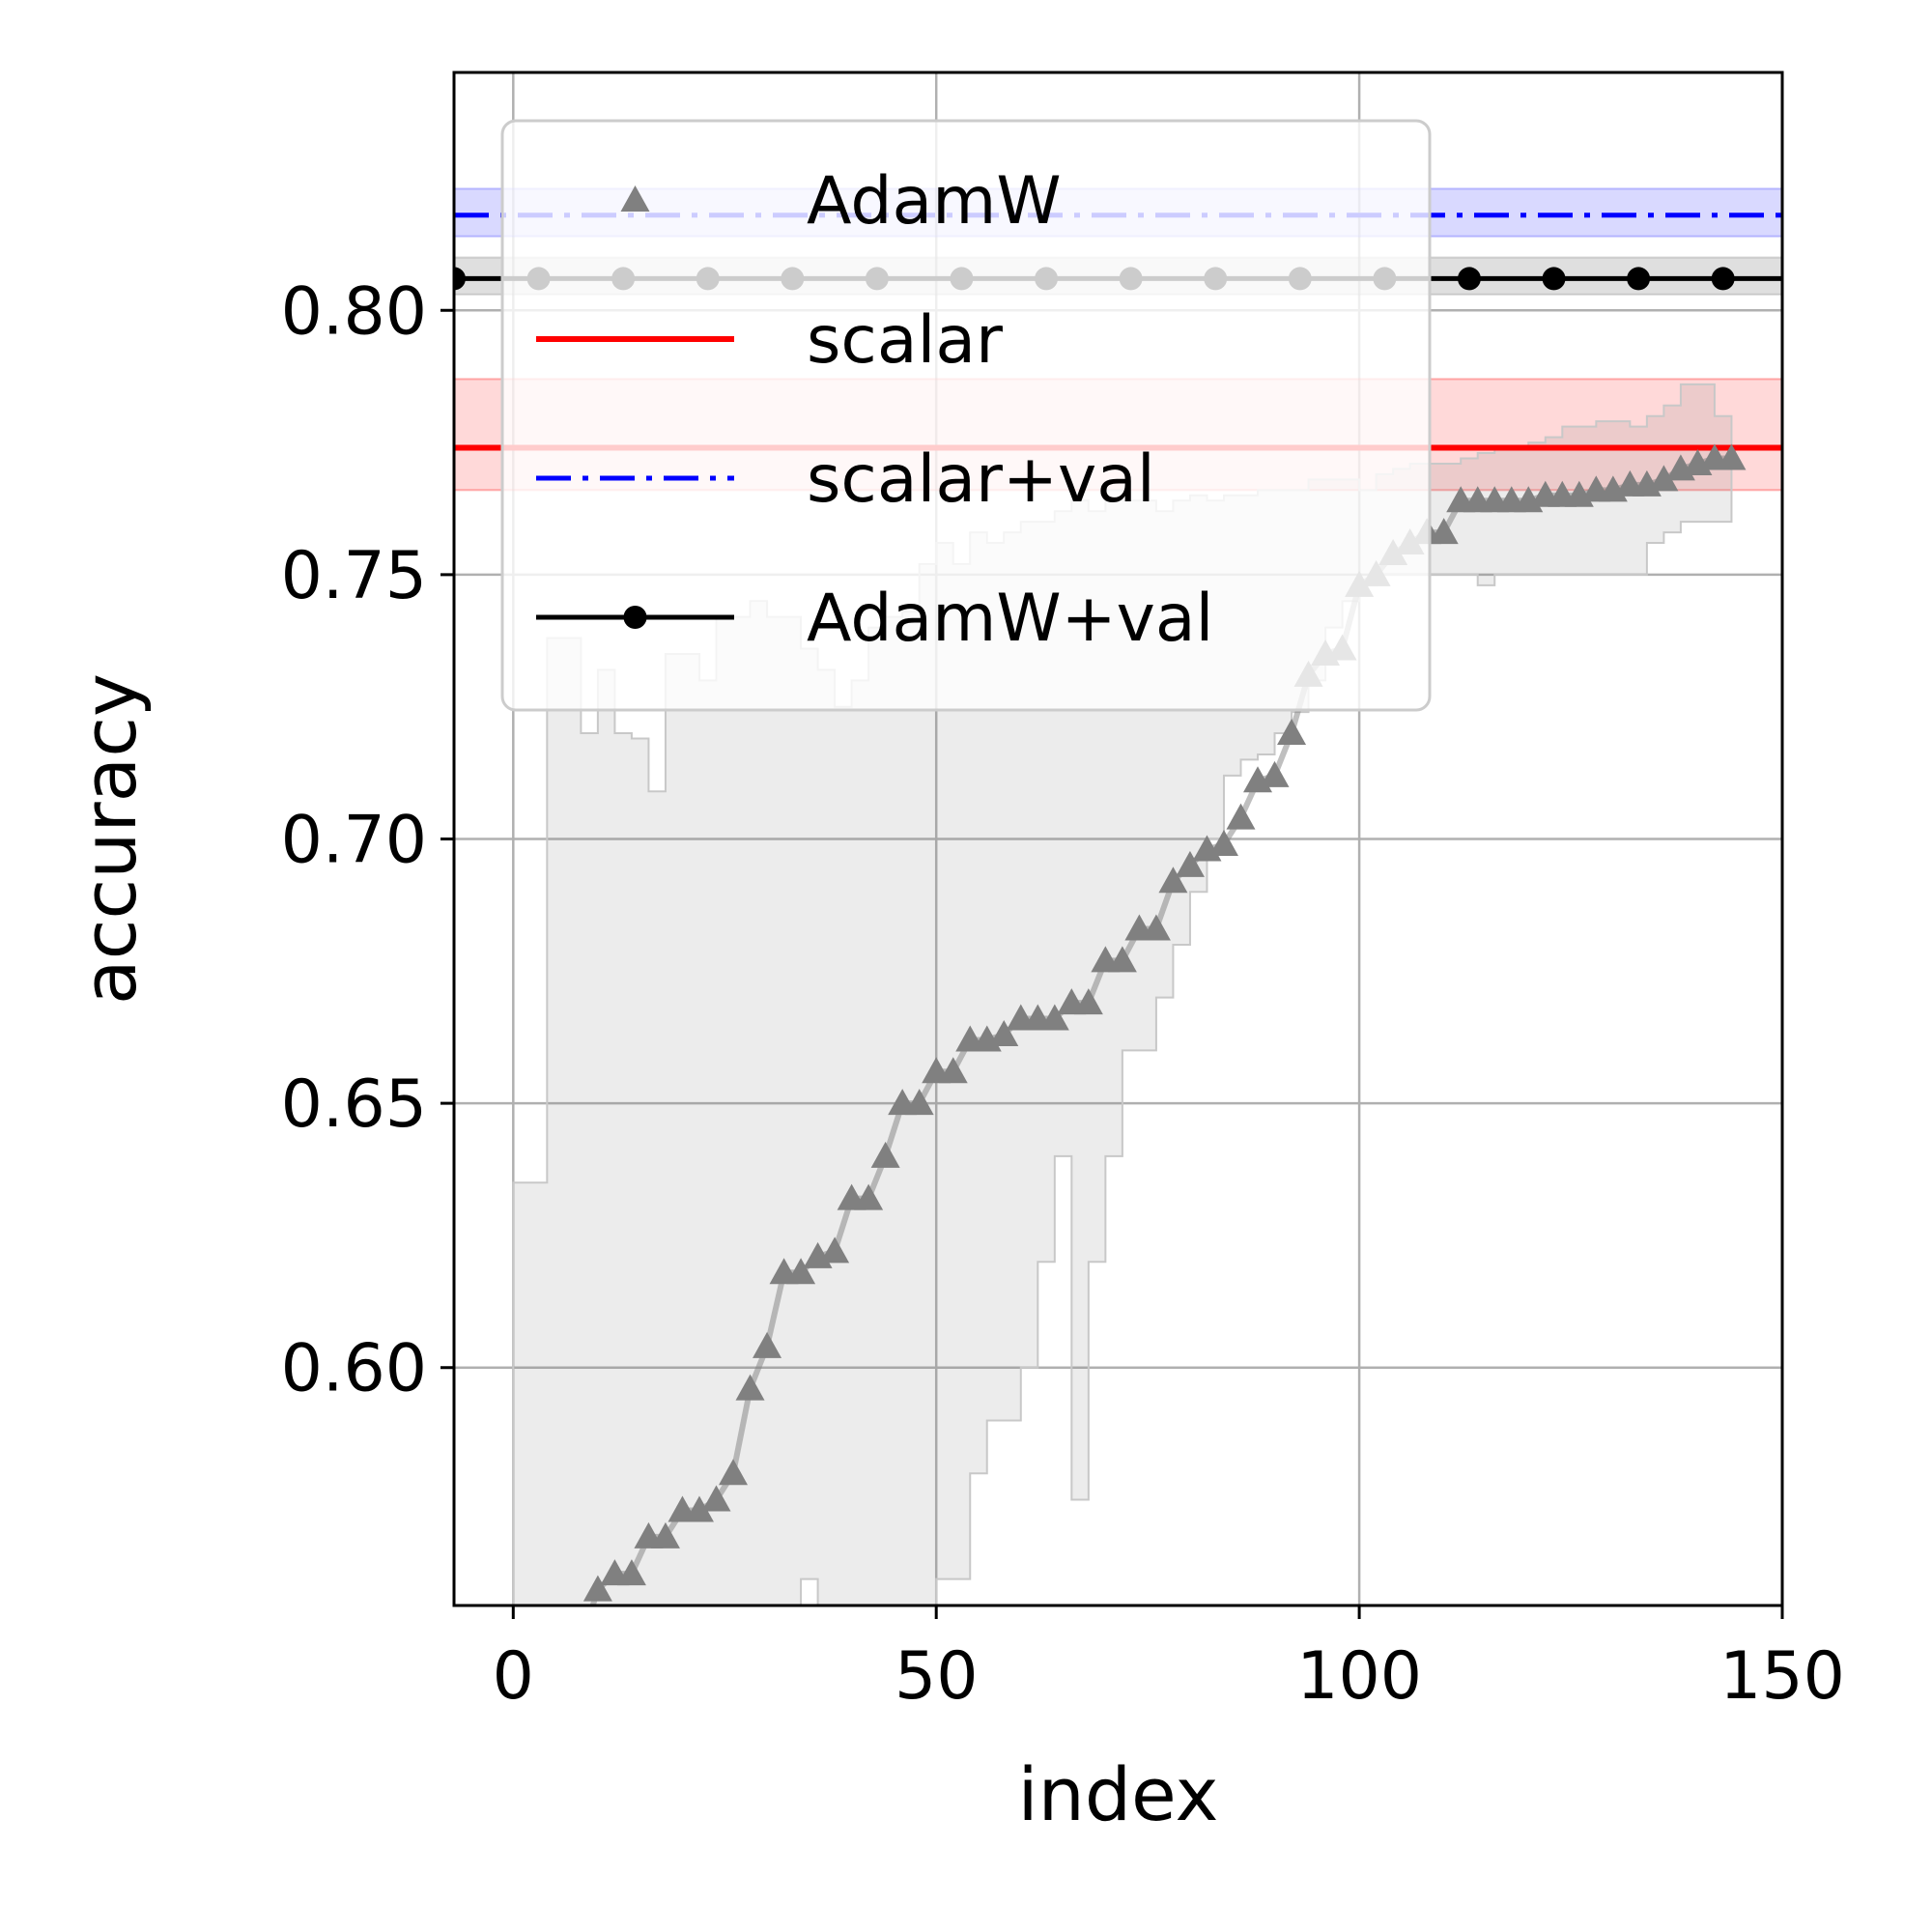  What do you see at coordinates (354, 576) in the screenshot?
I see `y-tick-label: 0.75` at bounding box center [354, 576].